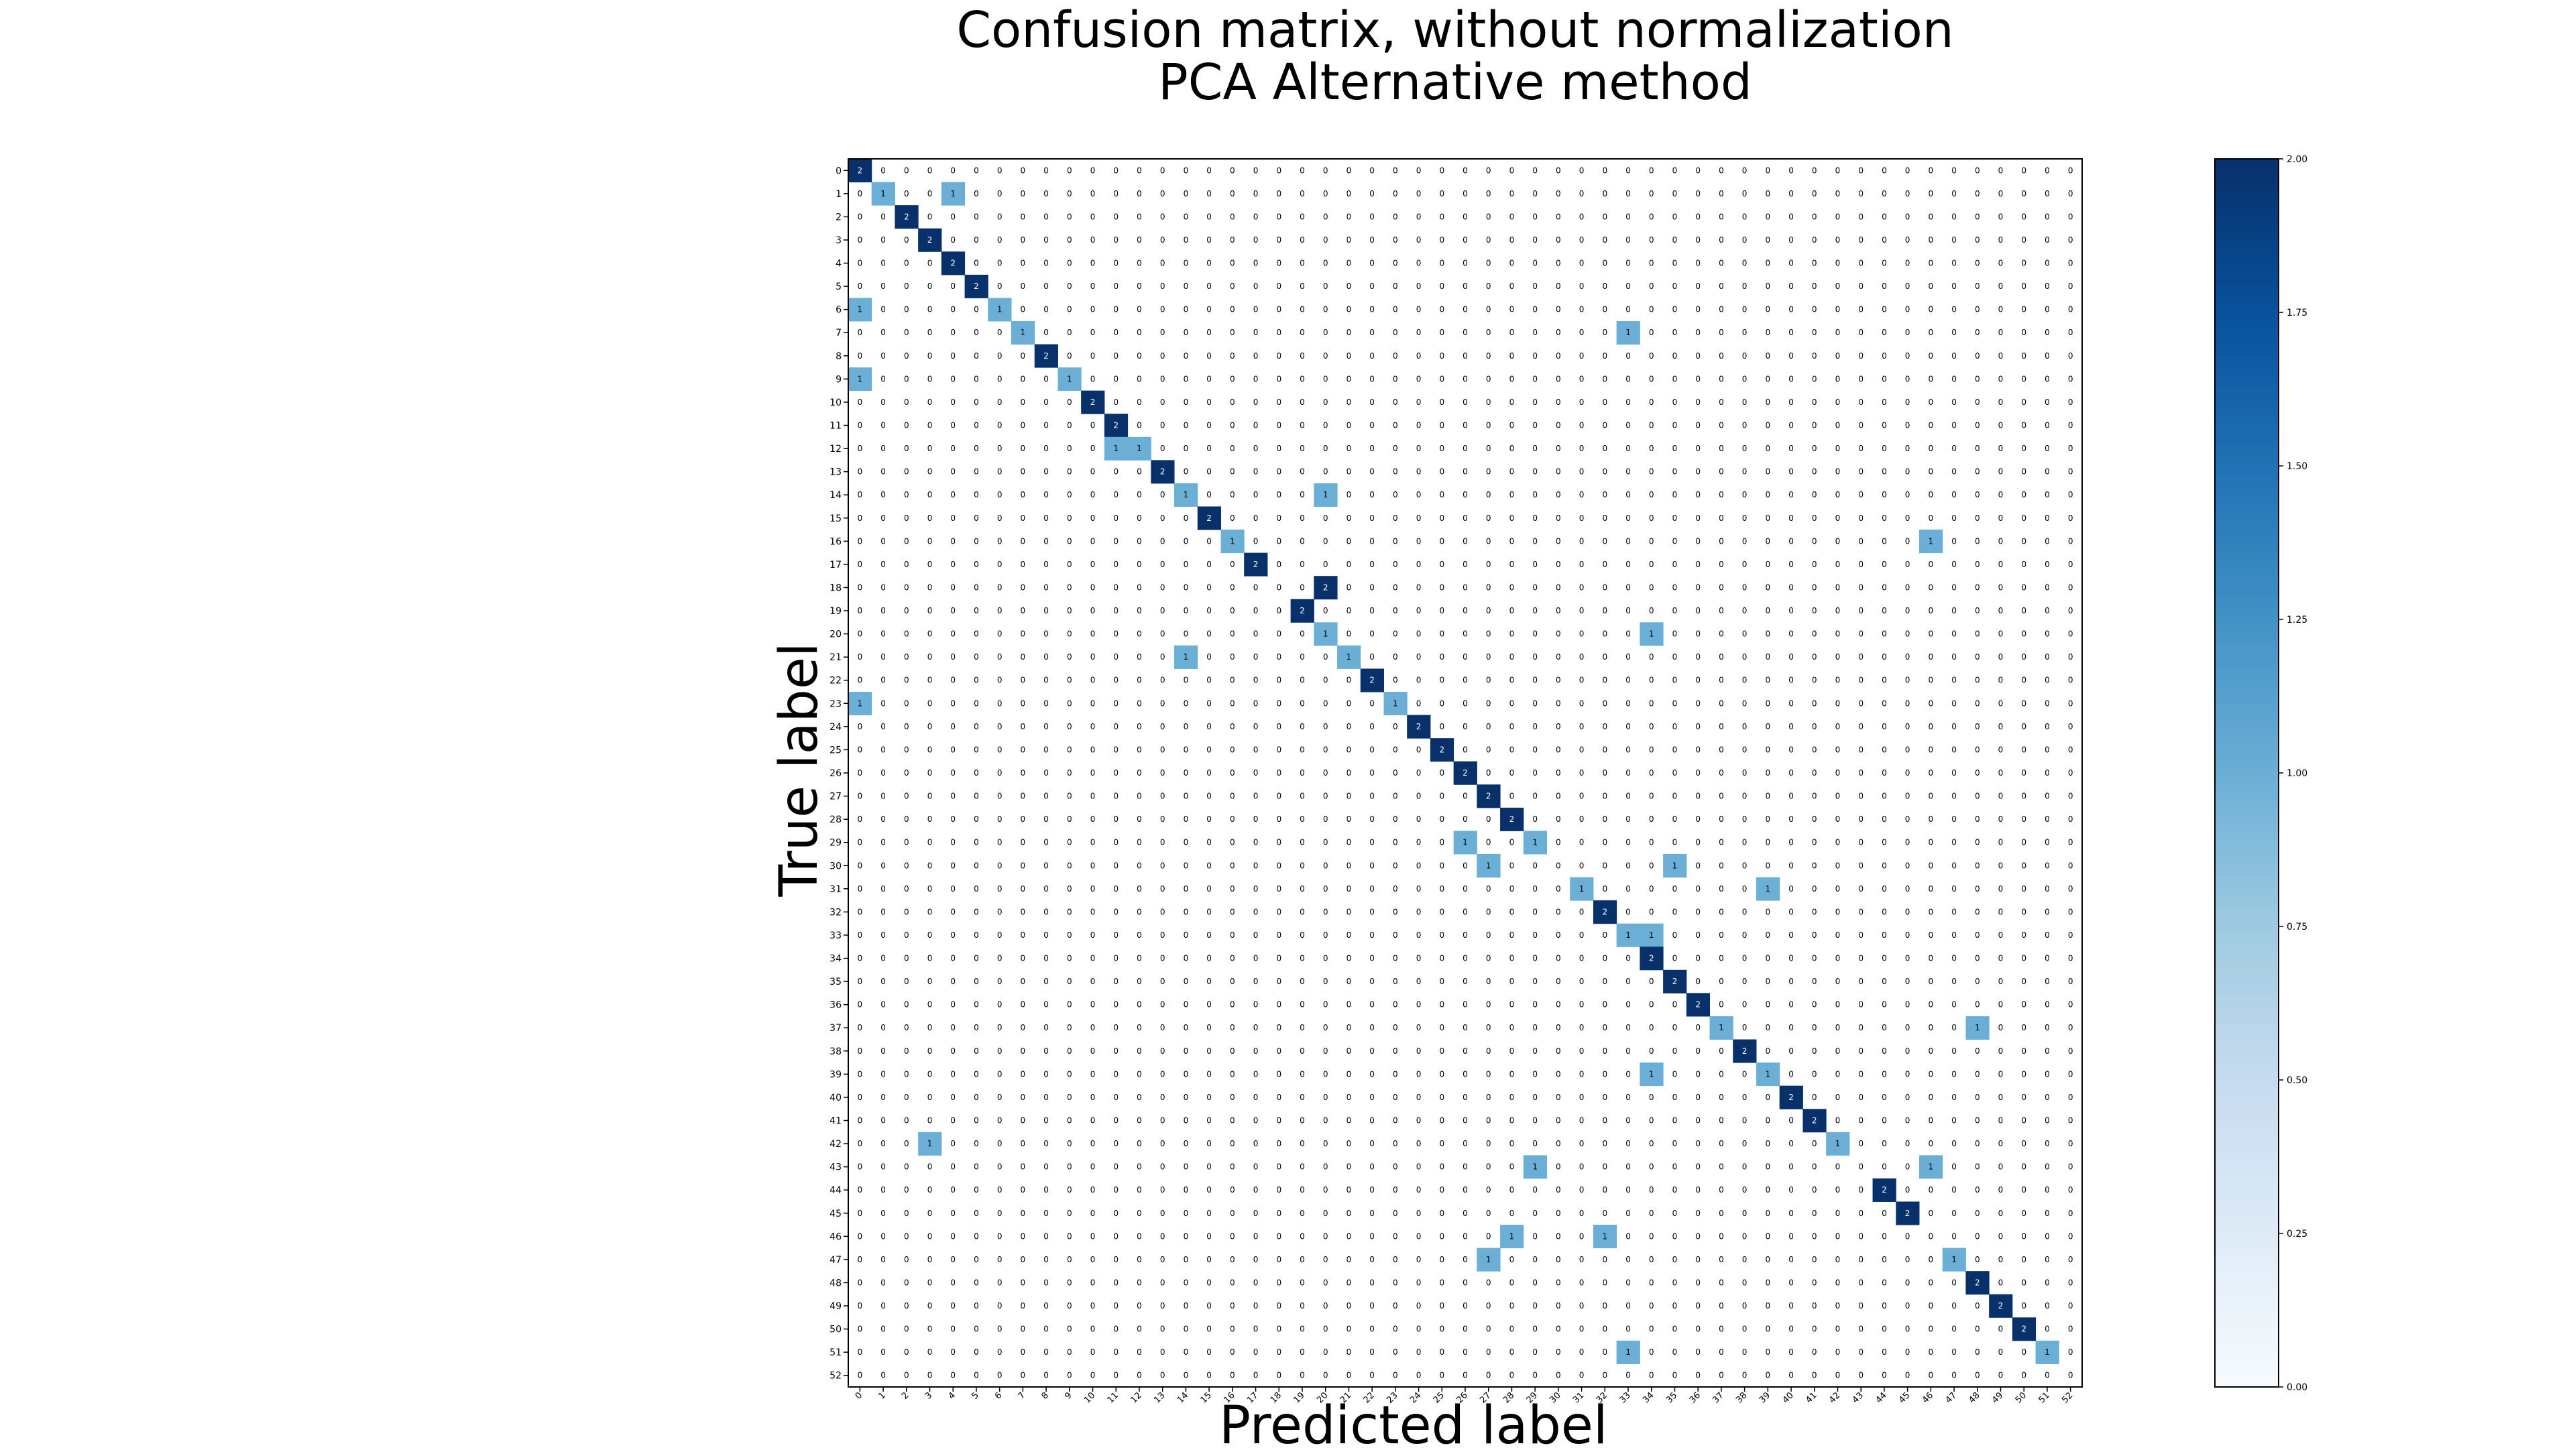 This screenshot has width=2575, height=1456. What do you see at coordinates (975, 1395) in the screenshot?
I see `x-tick-label: 5` at bounding box center [975, 1395].